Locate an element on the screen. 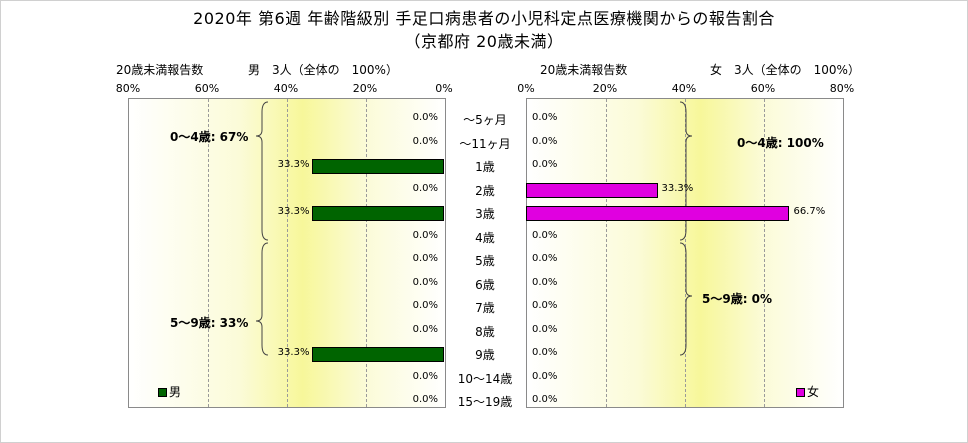  chart-title: 2020年 第6週 年齢階級別 手足口病患者の小児科定点医療機関からの報告割合 is located at coordinates (484, 18).